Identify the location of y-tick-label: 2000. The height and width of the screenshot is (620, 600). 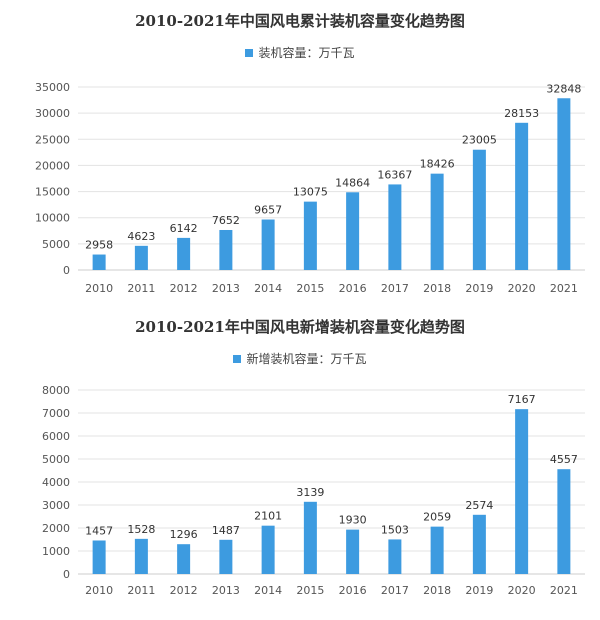
(56, 528).